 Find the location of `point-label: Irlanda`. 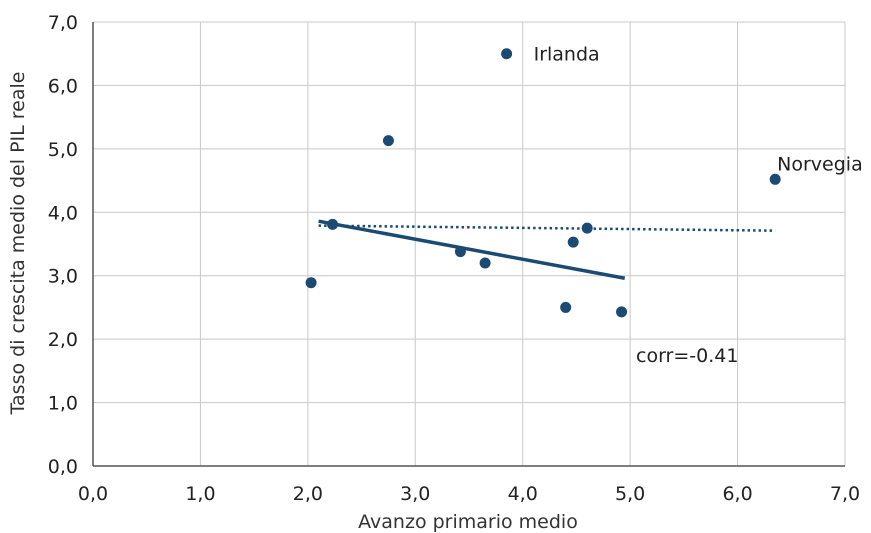

point-label: Irlanda is located at coordinates (567, 55).